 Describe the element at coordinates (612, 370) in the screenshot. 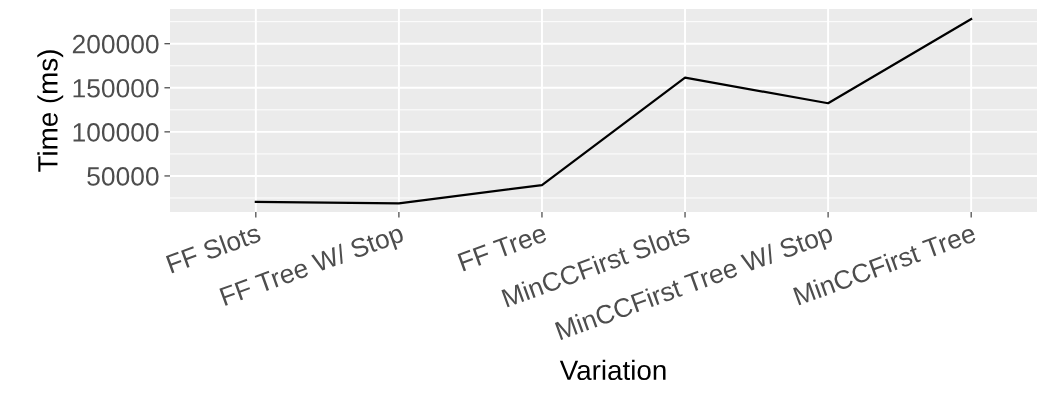

I see `x-axis-title: Variation` at that location.